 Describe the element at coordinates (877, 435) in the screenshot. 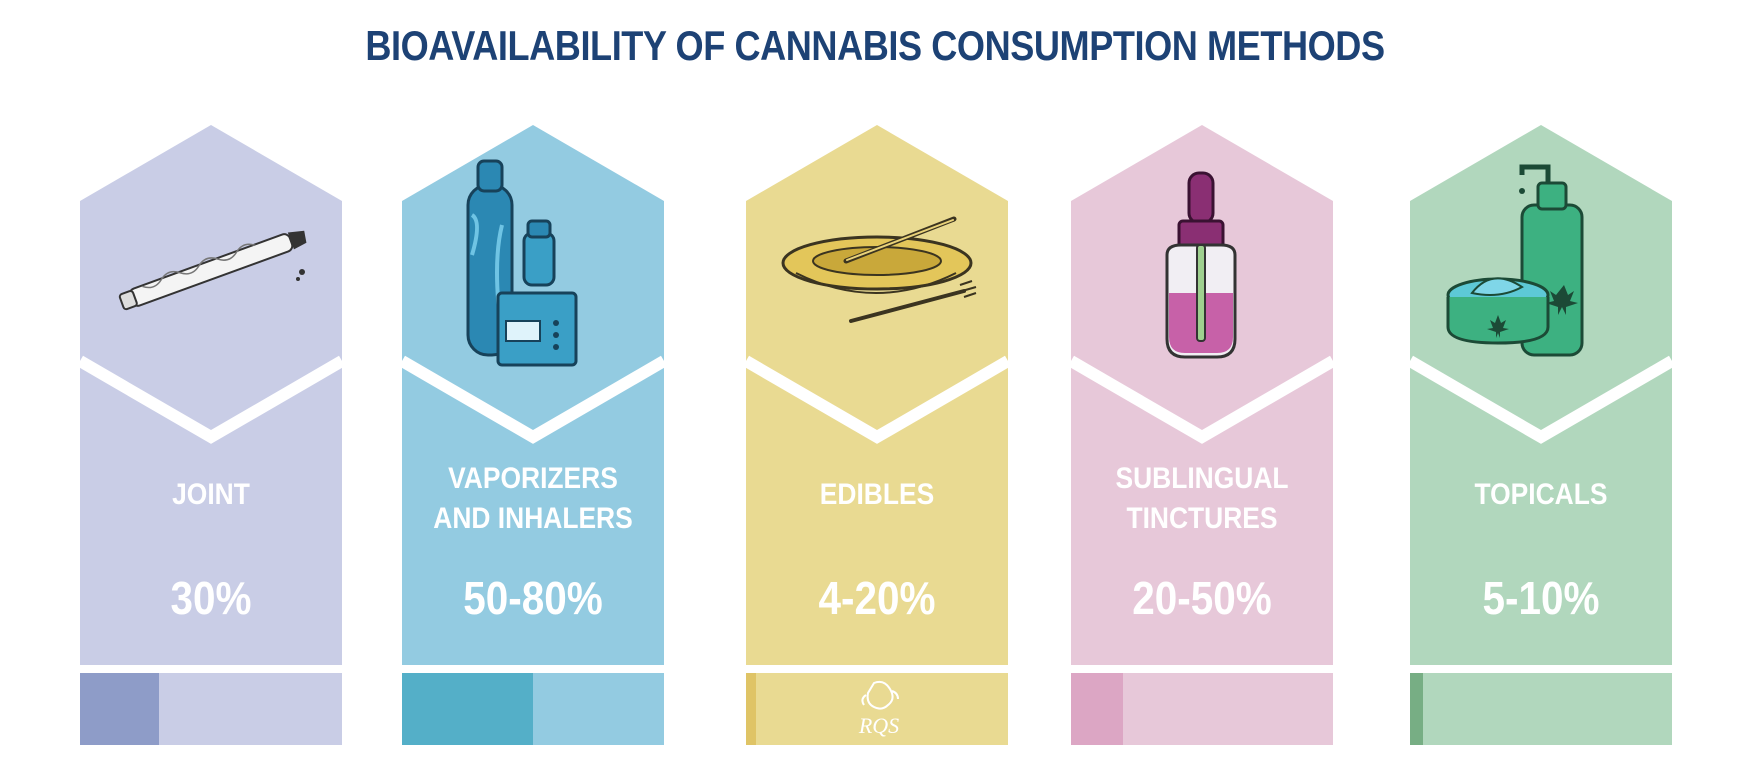

I see `method-card-edibles: EDIBLES 4-20% RQS` at that location.